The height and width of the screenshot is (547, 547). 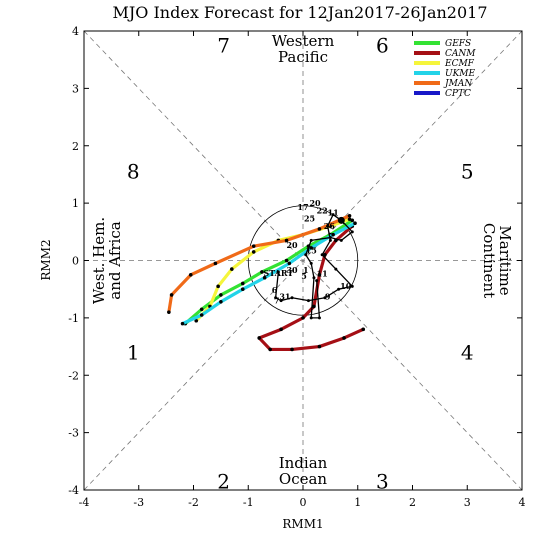 I want to click on day-label: 9, so click(x=328, y=297).